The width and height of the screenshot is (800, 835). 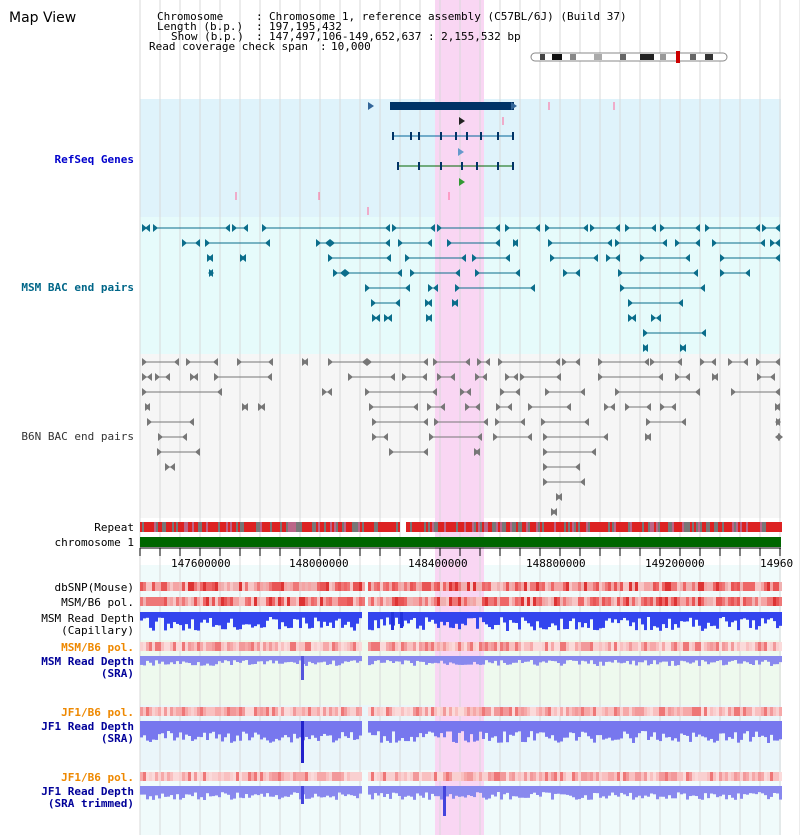 What do you see at coordinates (351, 46) in the screenshot?
I see `coverage-value: 10,000` at bounding box center [351, 46].